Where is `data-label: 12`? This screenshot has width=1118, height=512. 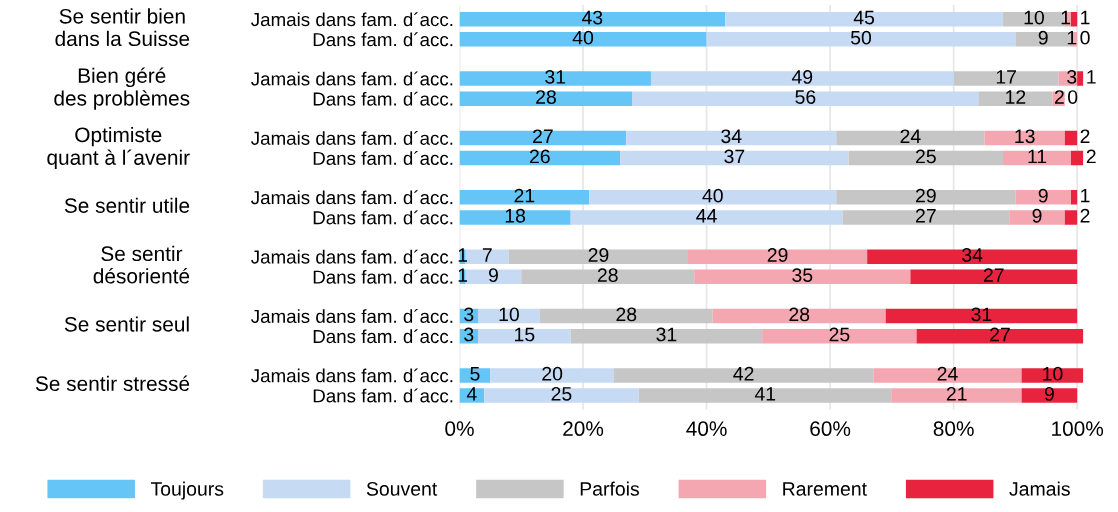 data-label: 12 is located at coordinates (1016, 97).